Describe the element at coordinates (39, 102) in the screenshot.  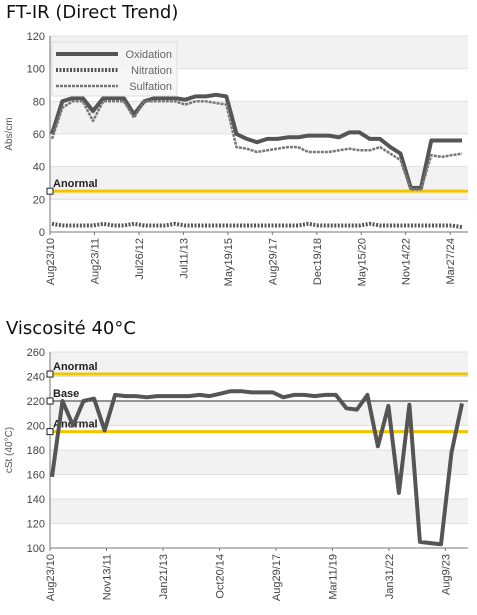
I see `y-tick-label: 80` at that location.